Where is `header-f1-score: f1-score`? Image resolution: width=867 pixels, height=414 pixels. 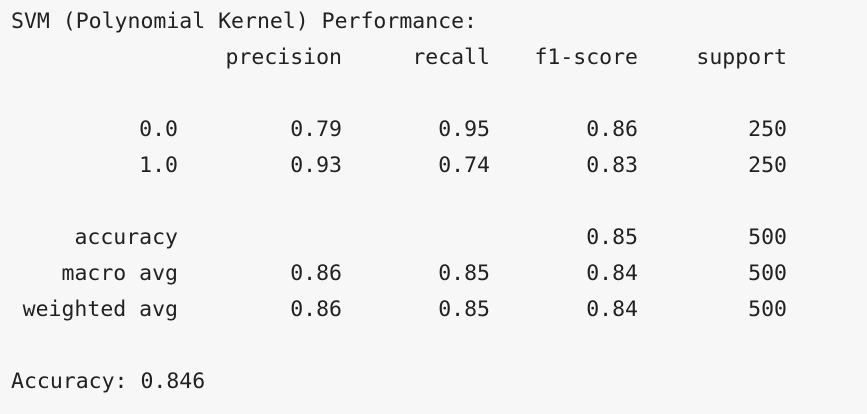 header-f1-score: f1-score is located at coordinates (586, 57).